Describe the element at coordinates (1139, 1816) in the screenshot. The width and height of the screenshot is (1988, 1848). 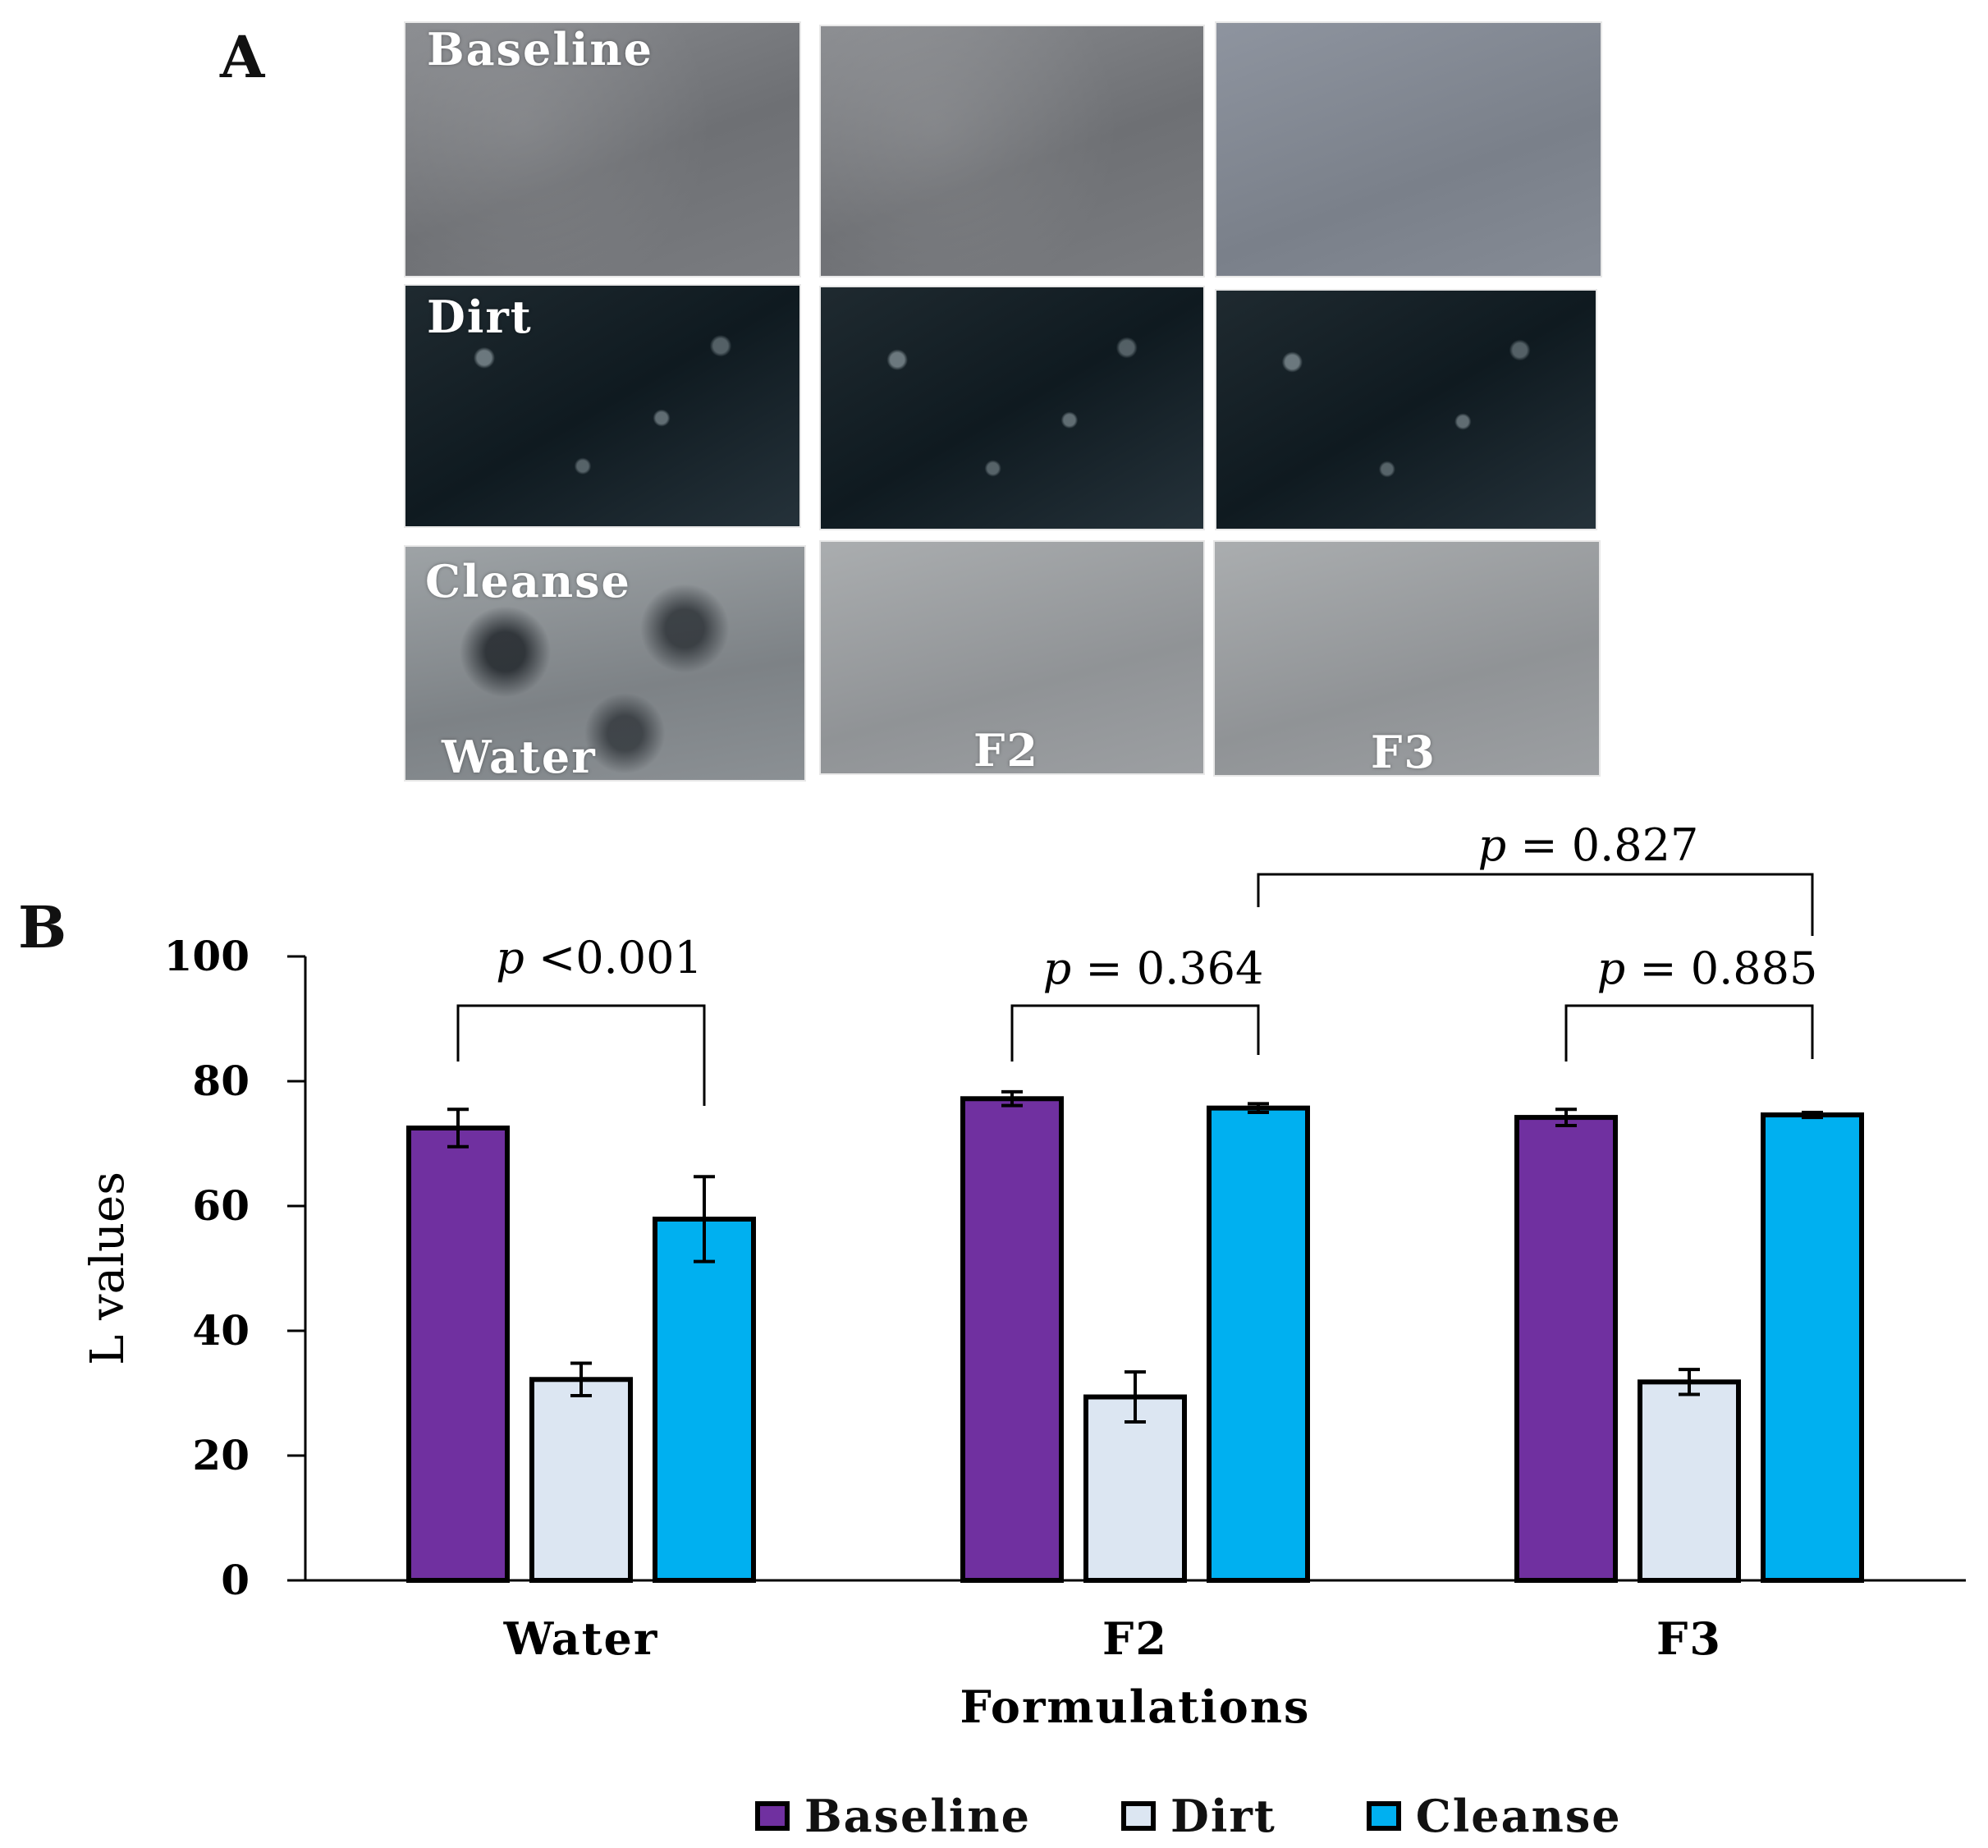
I see `legend-swatch-dirt` at that location.